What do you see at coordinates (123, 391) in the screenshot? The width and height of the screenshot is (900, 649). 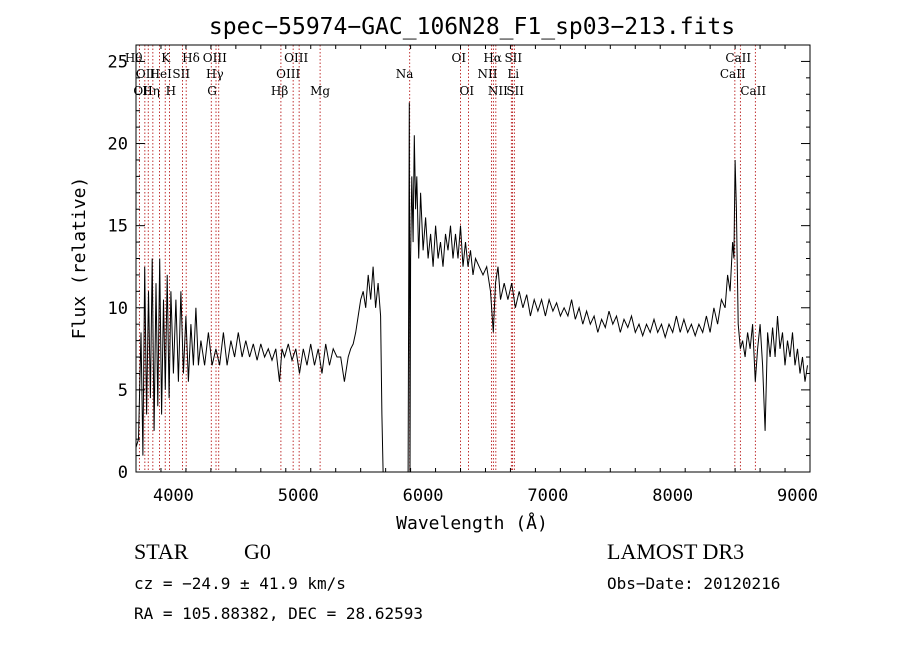 I see `y-tick-label: 5` at bounding box center [123, 391].